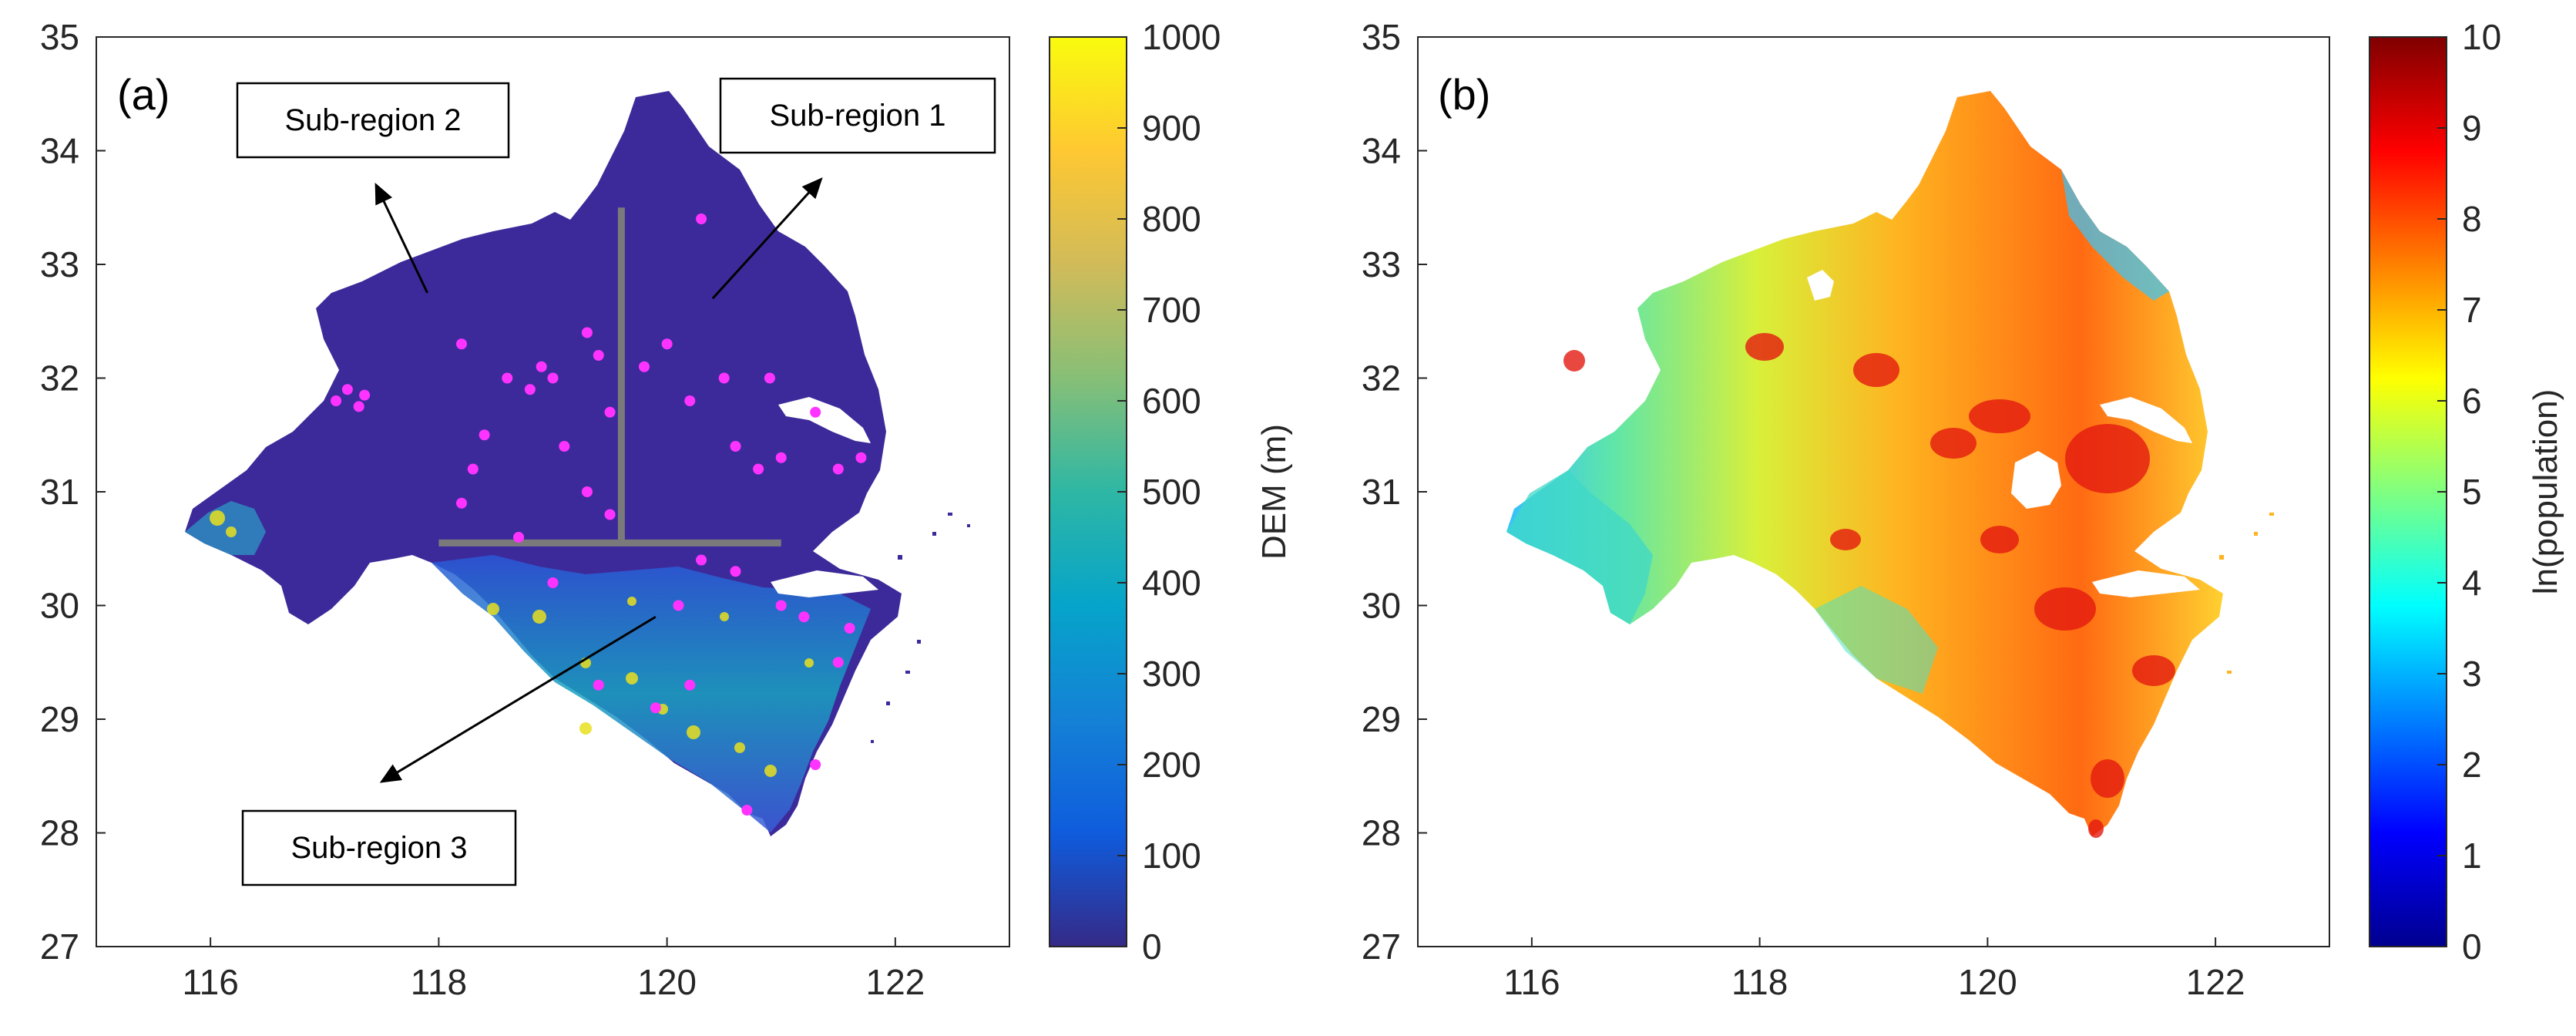 The width and height of the screenshot is (2576, 1036). Describe the element at coordinates (2146, 584) in the screenshot. I see `hangzhou-bay-b` at that location.